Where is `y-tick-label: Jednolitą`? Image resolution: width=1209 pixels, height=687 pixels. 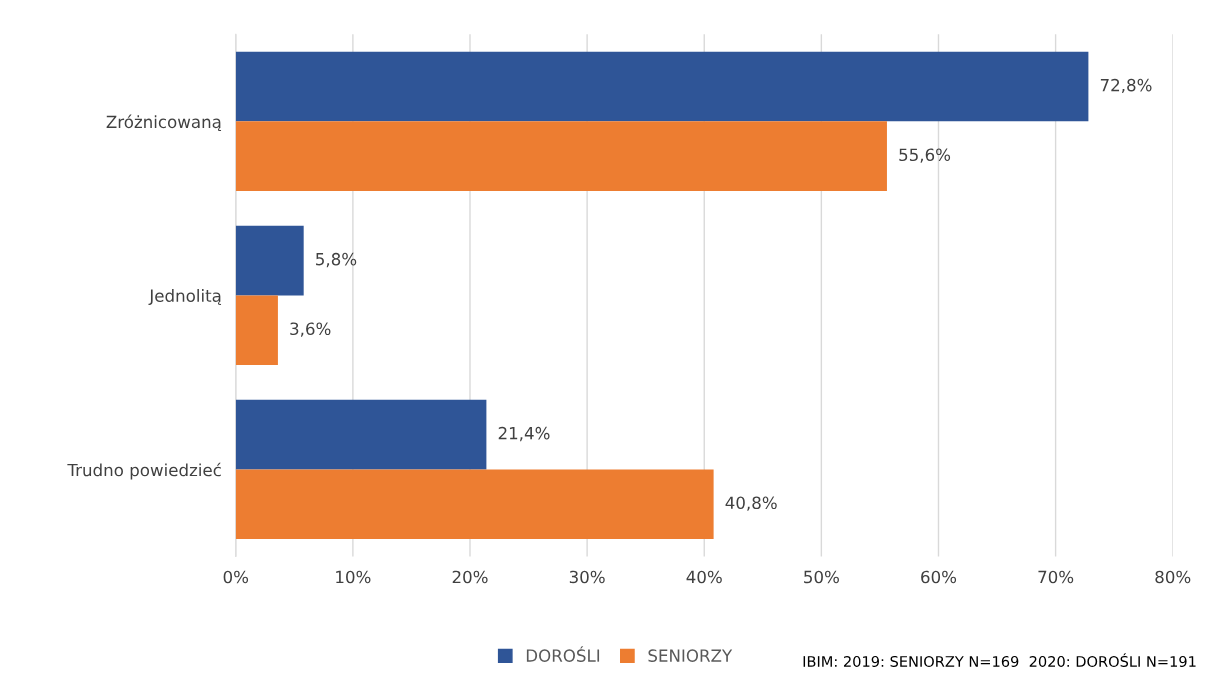
y-tick-label: Jednolitą is located at coordinates (185, 297).